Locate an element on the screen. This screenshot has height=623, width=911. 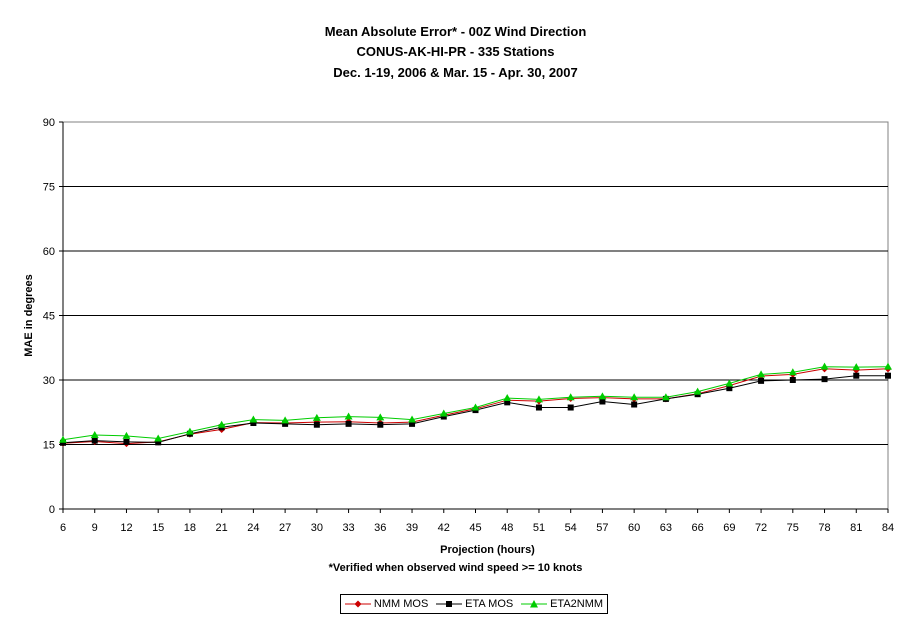
y-tick-label: 45 is located at coordinates (49, 317).